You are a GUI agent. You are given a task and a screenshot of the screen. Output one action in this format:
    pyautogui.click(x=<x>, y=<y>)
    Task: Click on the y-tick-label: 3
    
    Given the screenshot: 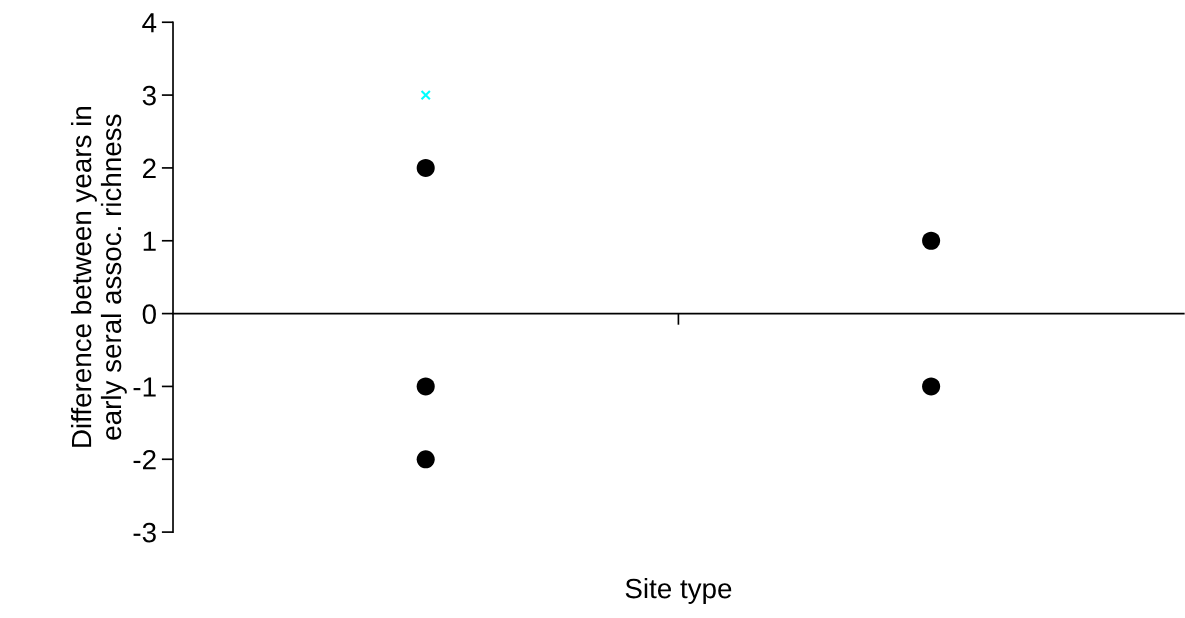 What is the action you would take?
    pyautogui.click(x=149, y=95)
    